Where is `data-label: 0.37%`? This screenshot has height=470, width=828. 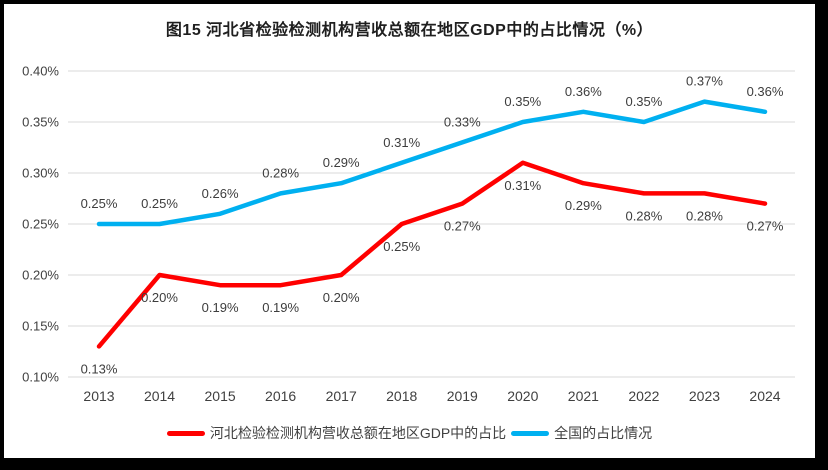 data-label: 0.37% is located at coordinates (704, 81).